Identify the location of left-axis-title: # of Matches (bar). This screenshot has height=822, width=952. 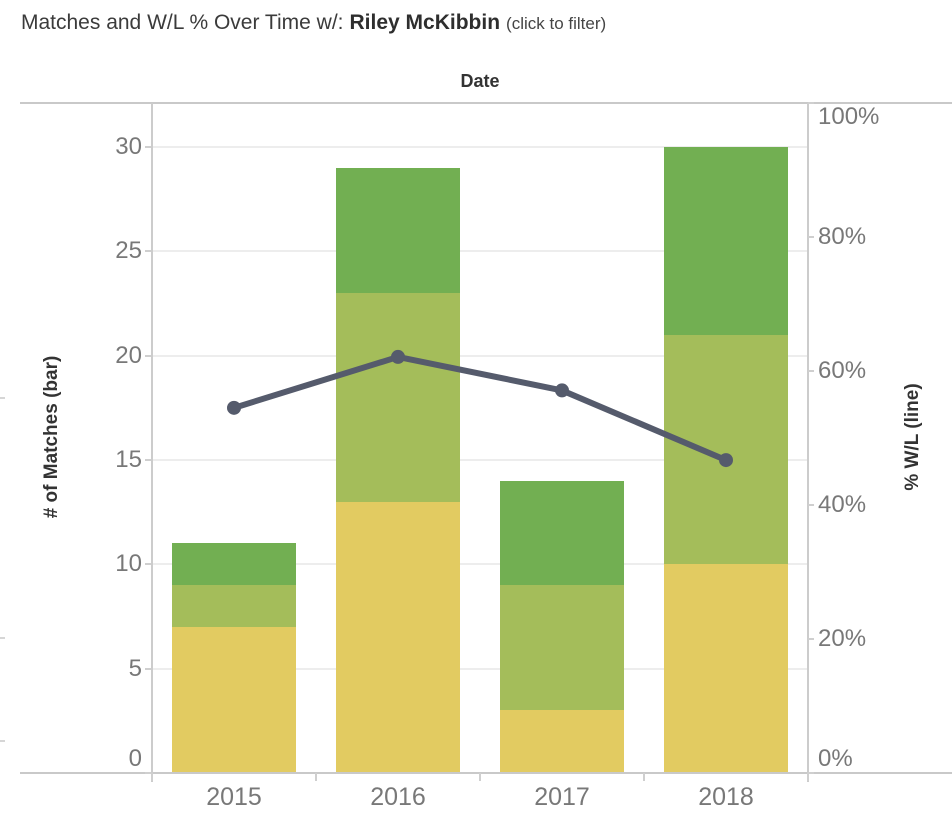
(51, 437).